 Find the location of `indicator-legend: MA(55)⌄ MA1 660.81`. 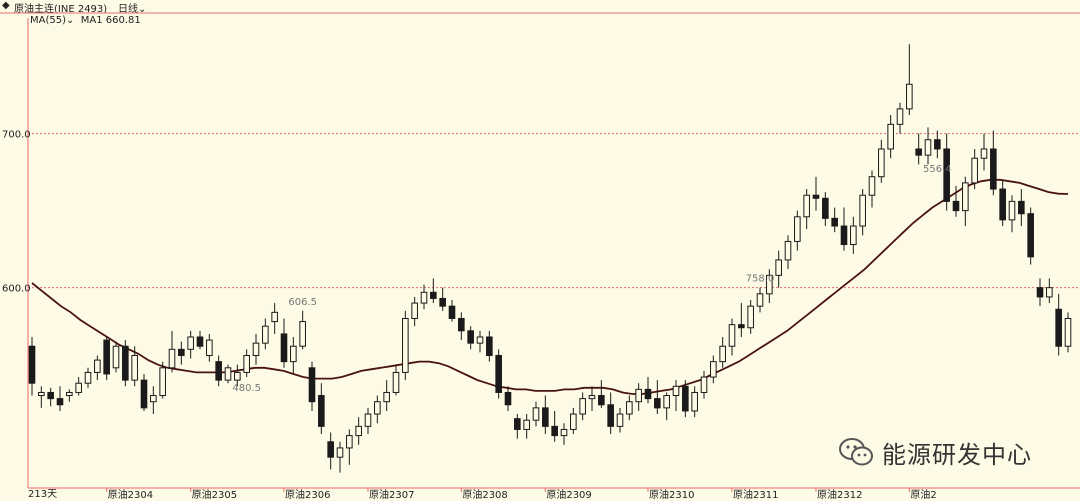

indicator-legend: MA(55)⌄ MA1 660.81 is located at coordinates (85, 20).